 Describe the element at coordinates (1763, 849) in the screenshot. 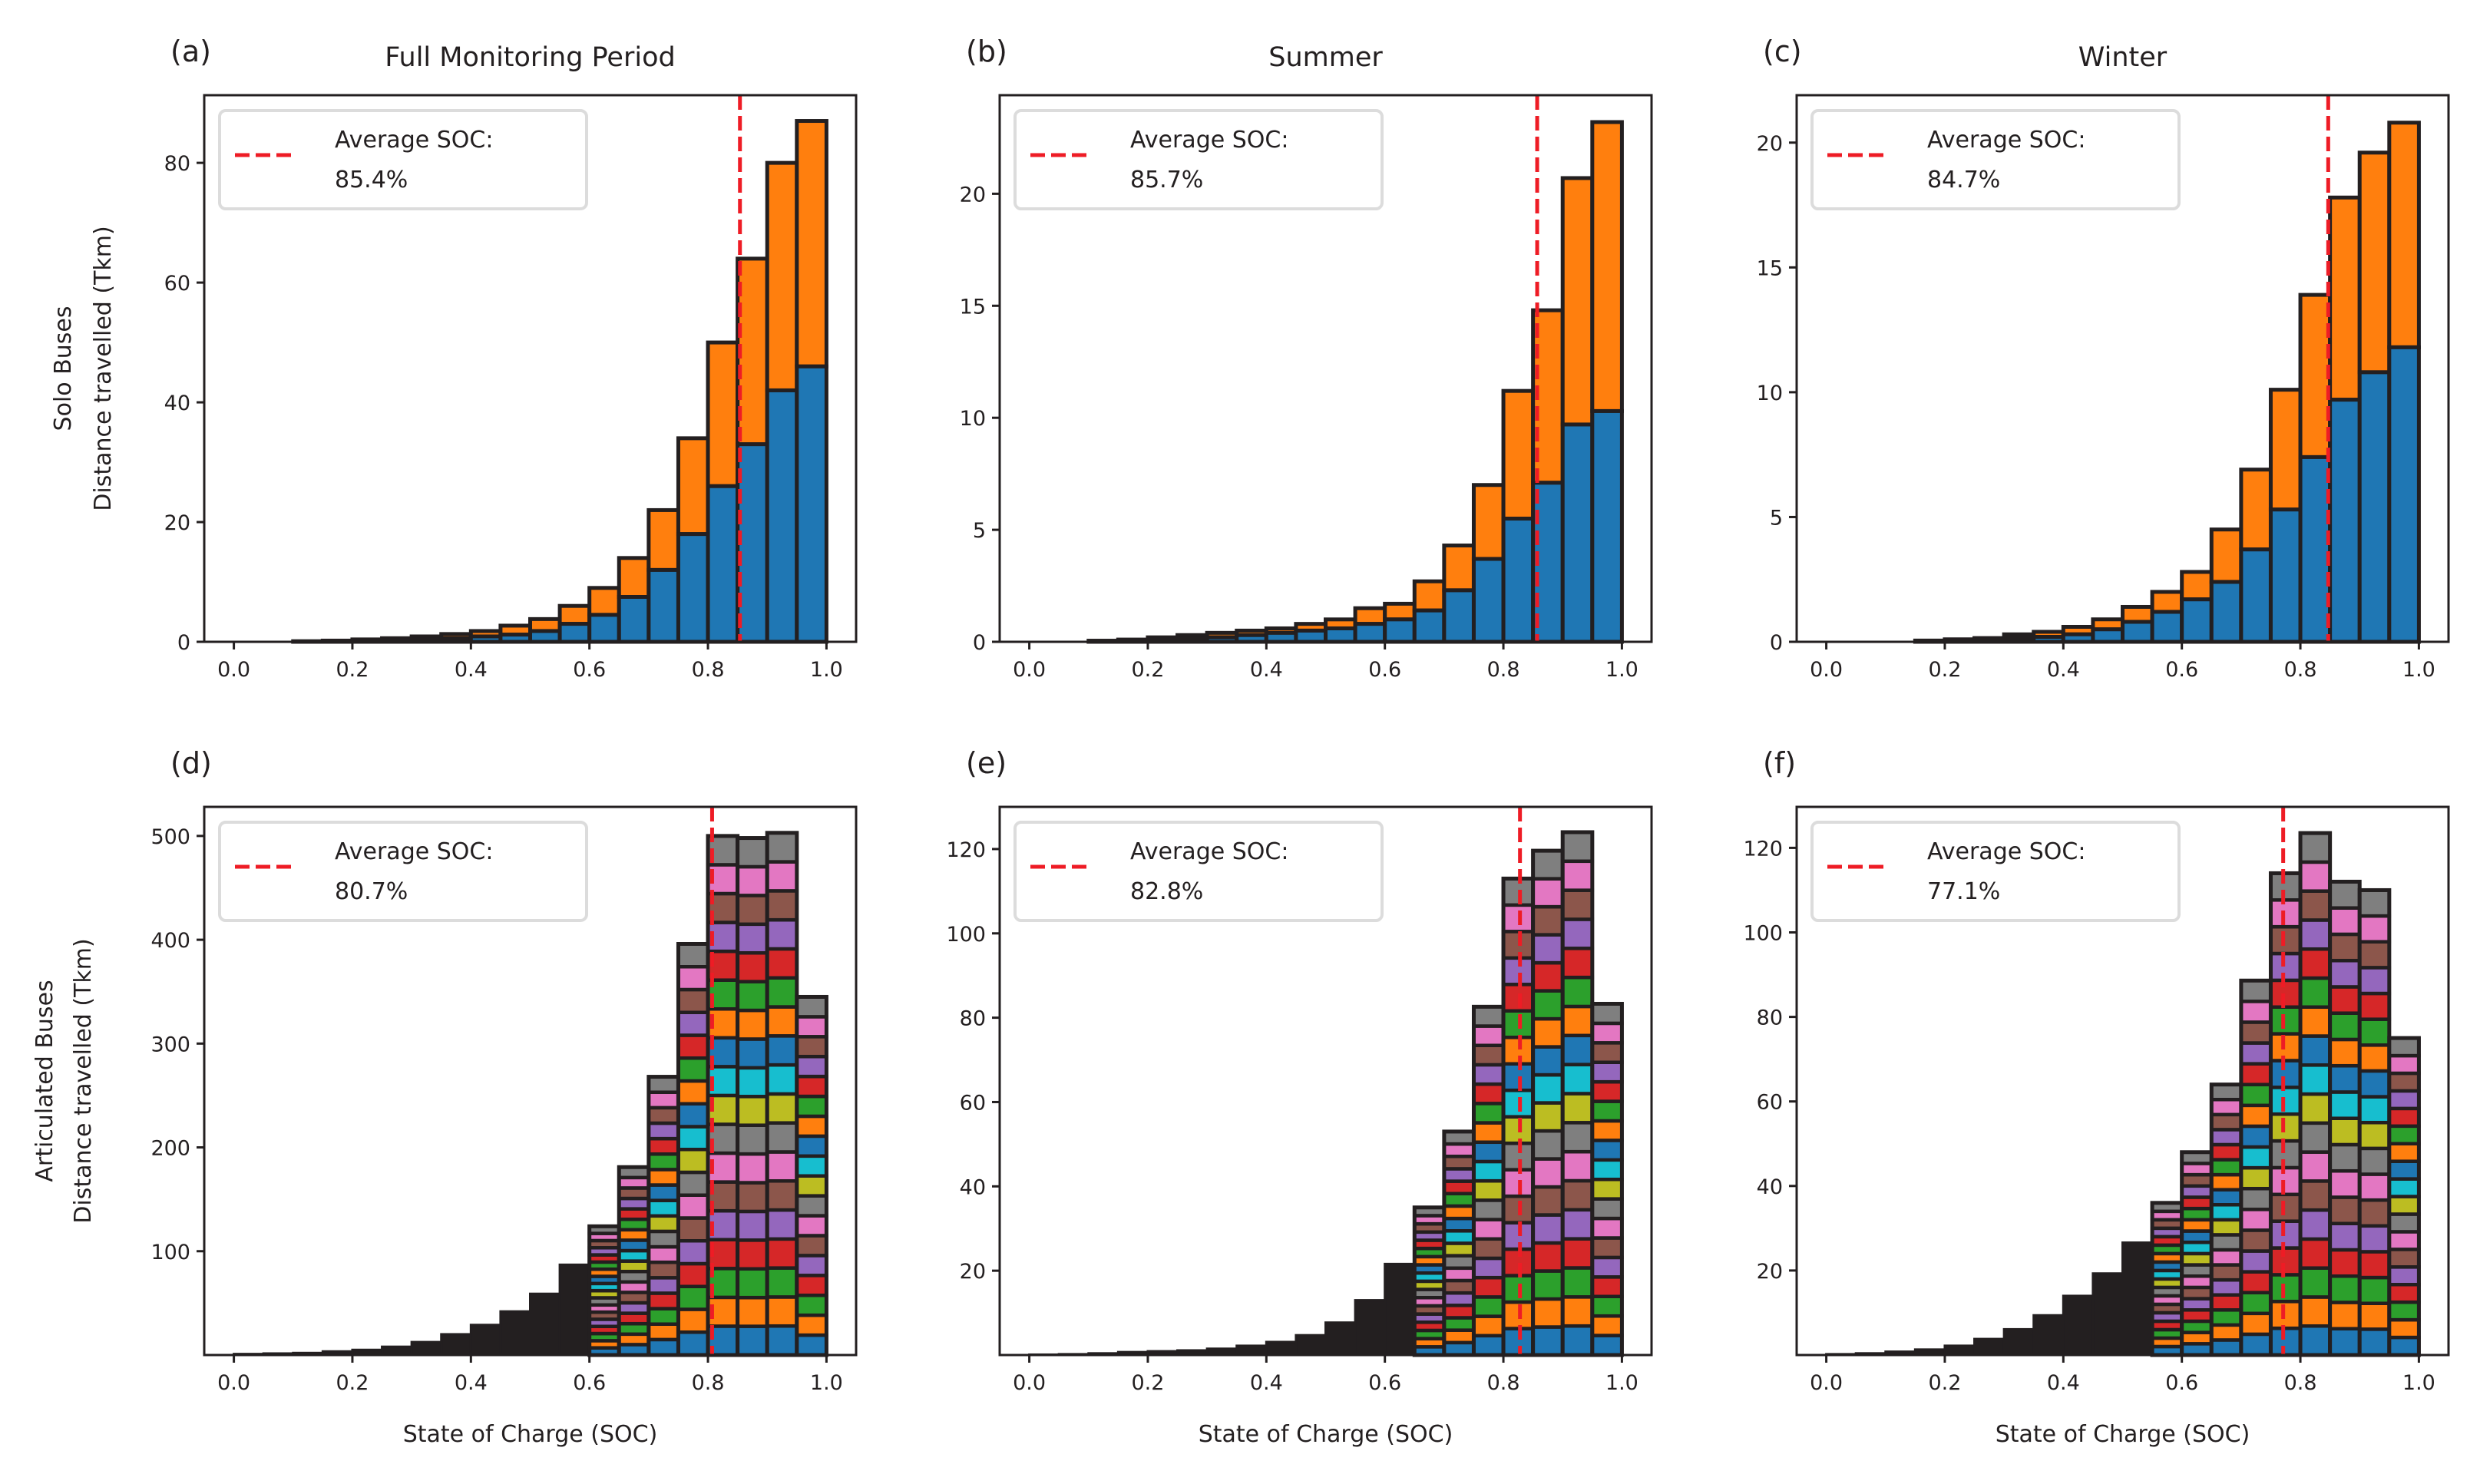

I see `y-tick-label: 120` at that location.